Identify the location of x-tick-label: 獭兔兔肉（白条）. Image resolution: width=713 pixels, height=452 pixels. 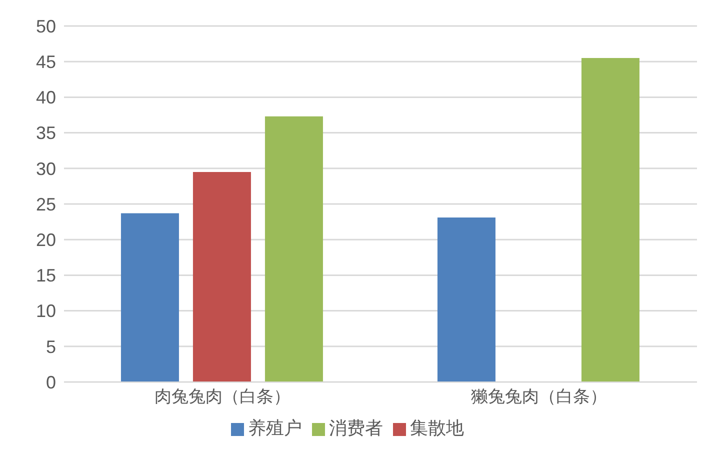
(538, 396).